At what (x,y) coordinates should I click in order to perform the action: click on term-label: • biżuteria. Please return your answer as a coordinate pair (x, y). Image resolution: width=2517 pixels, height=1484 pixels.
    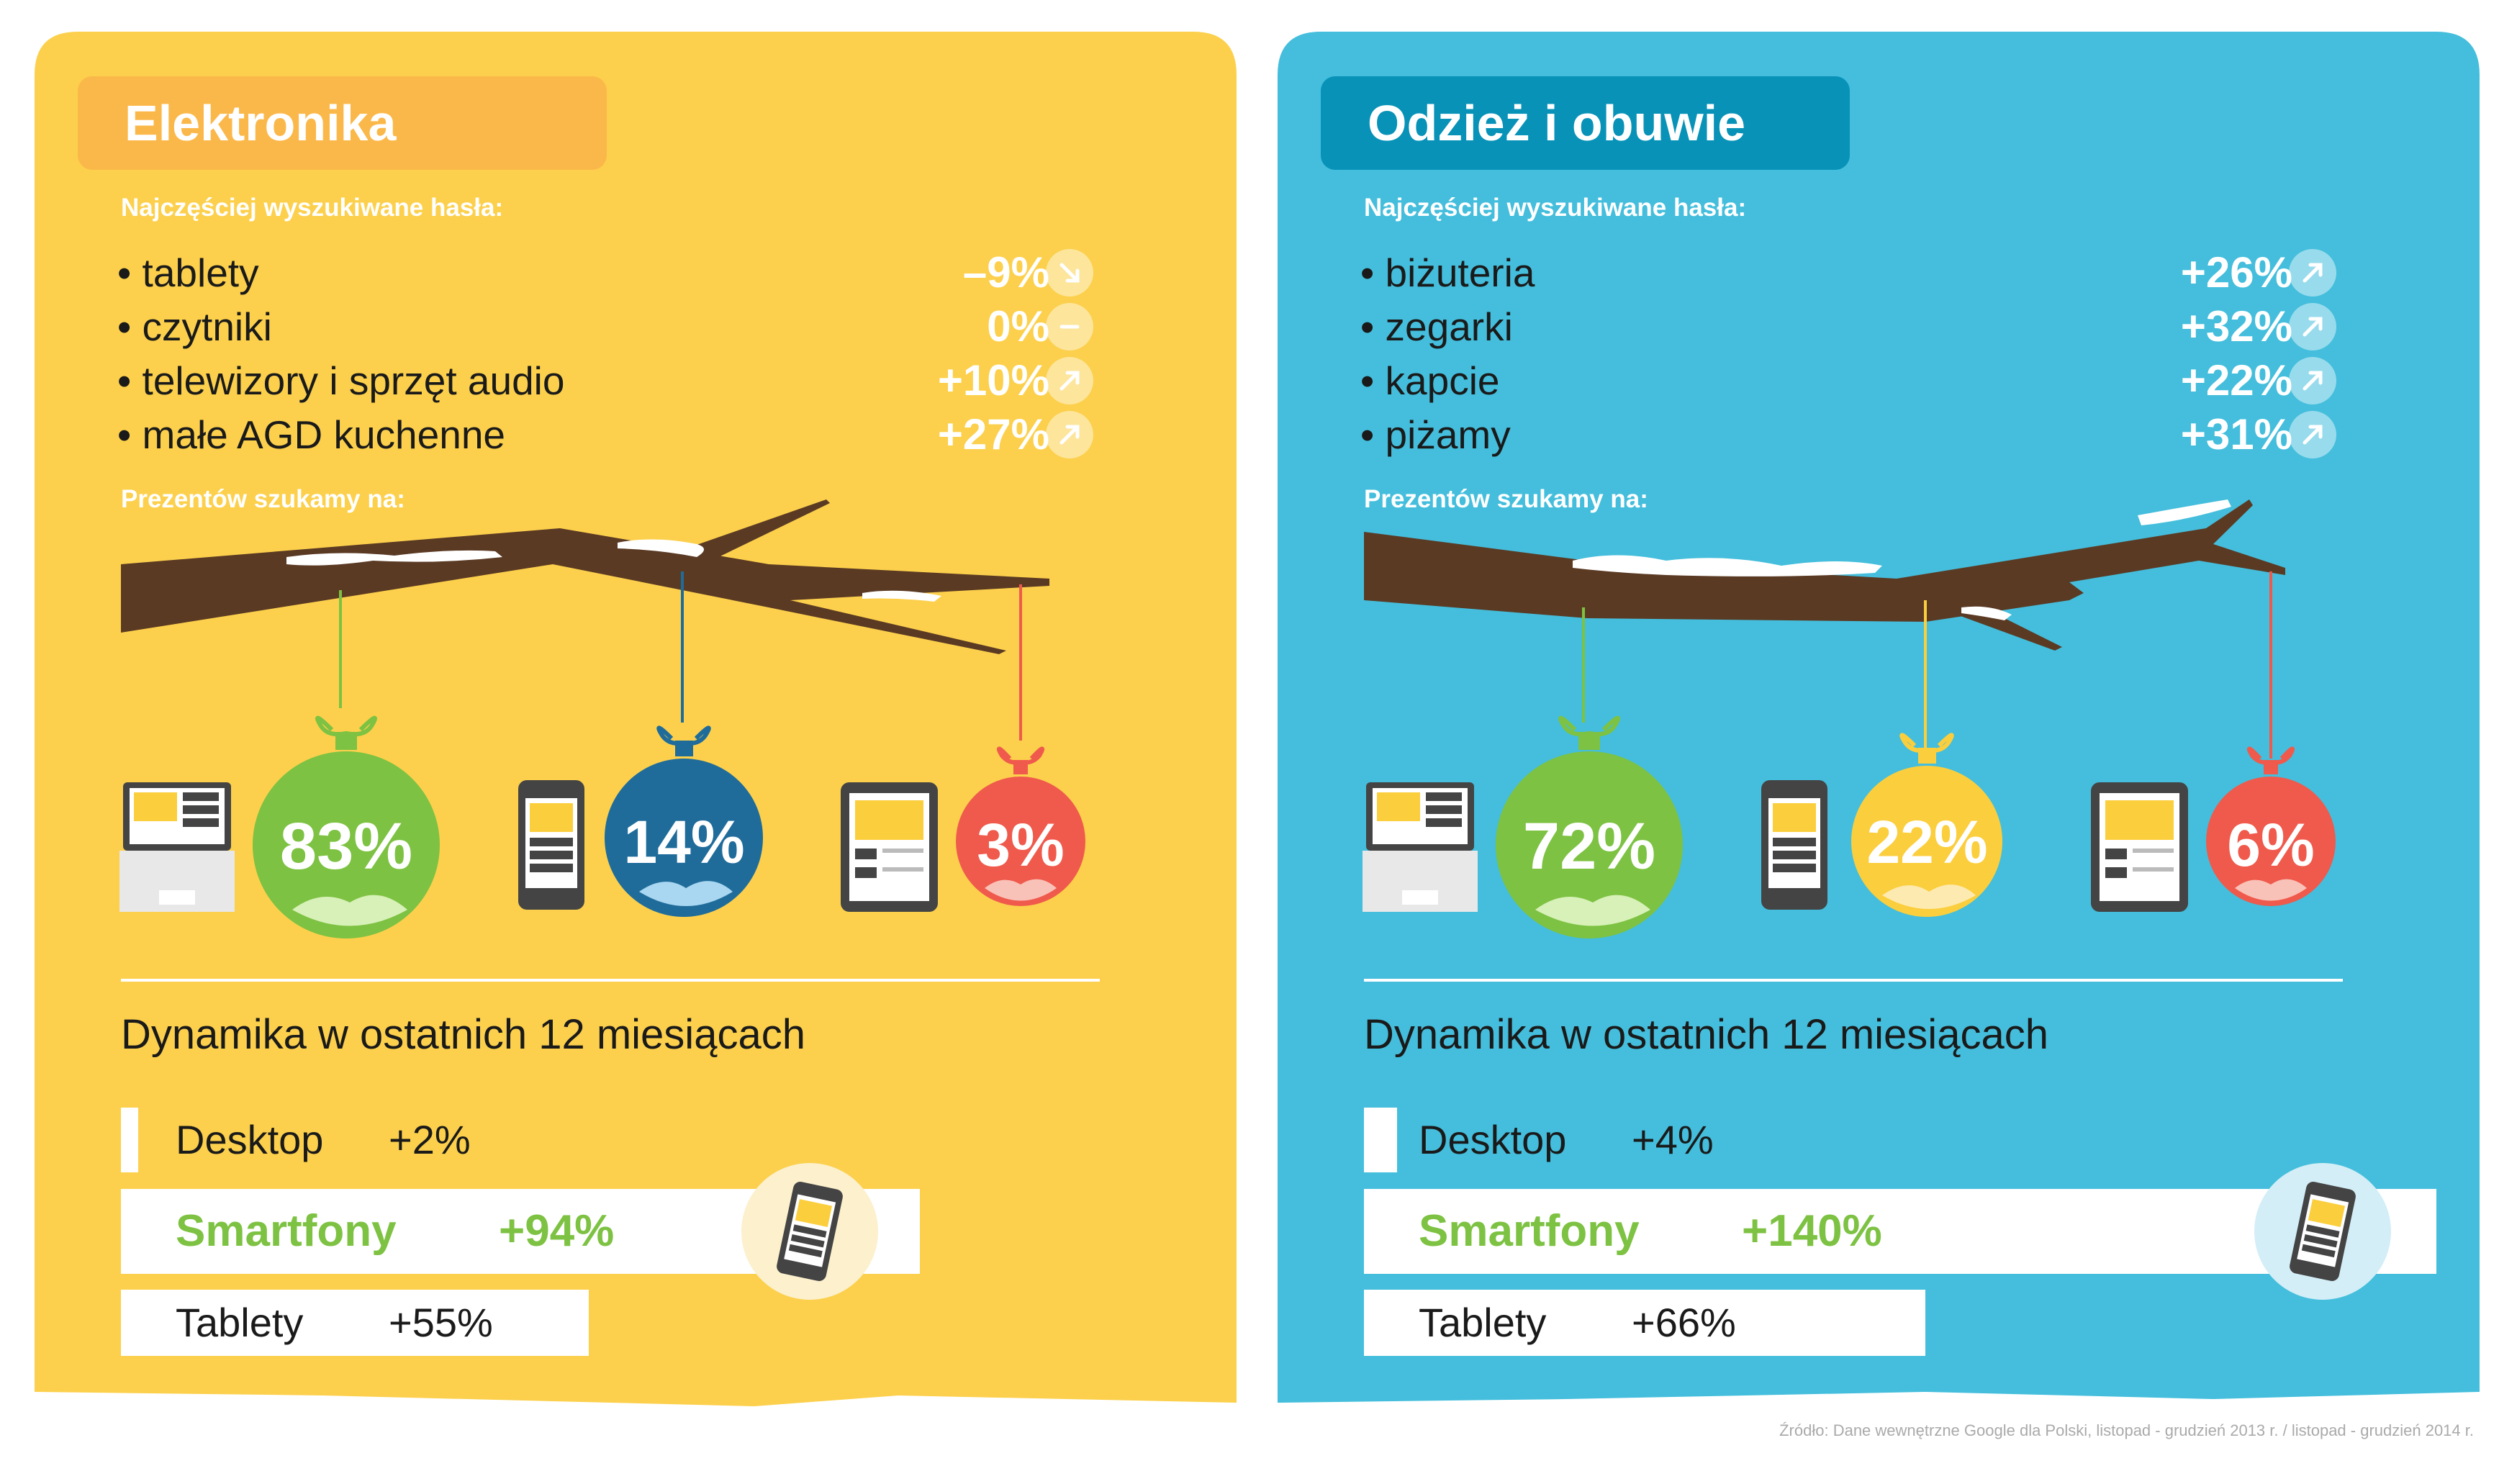
    Looking at the image, I should click on (1447, 272).